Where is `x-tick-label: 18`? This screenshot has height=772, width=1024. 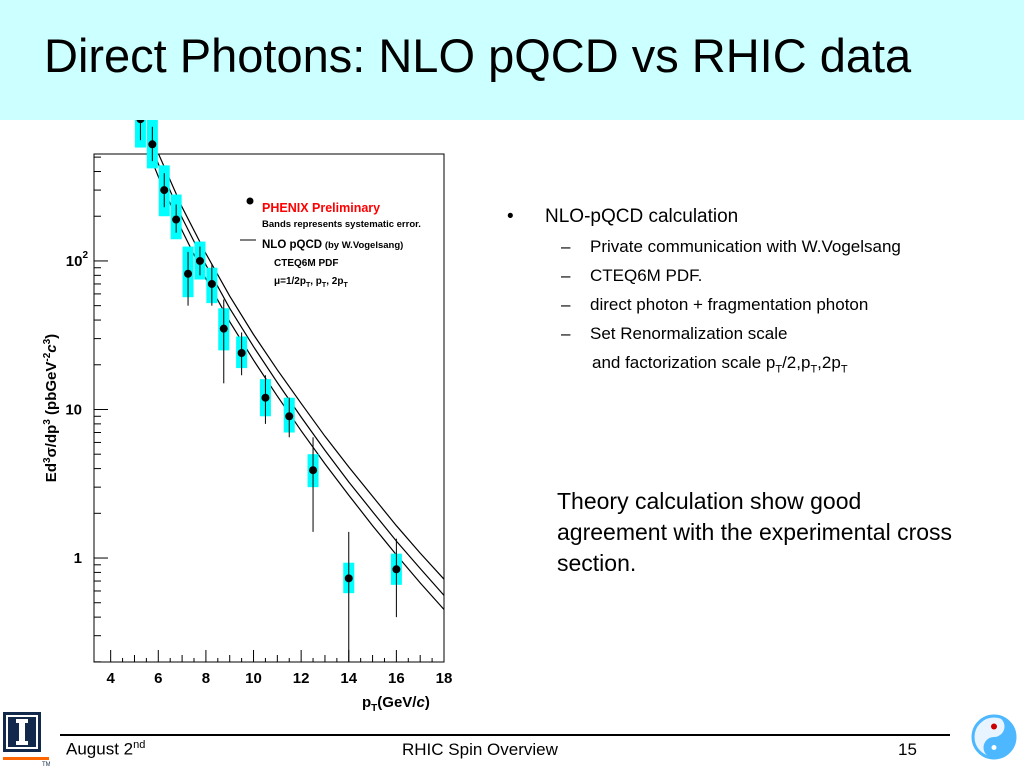 x-tick-label: 18 is located at coordinates (444, 678).